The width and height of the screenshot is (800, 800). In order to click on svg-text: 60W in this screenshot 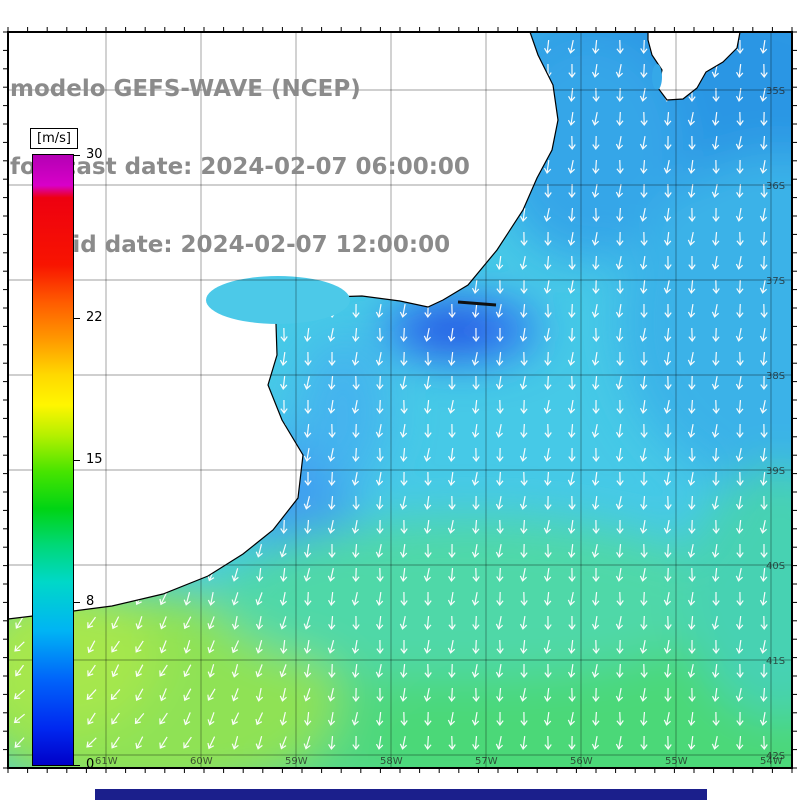, I will do `click(201, 761)`.